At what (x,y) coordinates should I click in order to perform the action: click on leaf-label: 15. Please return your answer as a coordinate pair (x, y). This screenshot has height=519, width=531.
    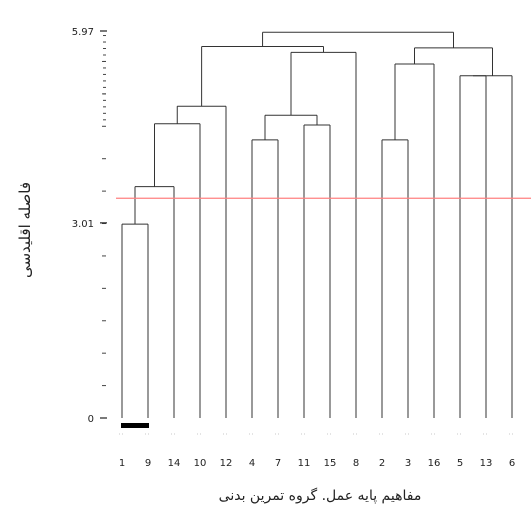
    Looking at the image, I should click on (330, 463).